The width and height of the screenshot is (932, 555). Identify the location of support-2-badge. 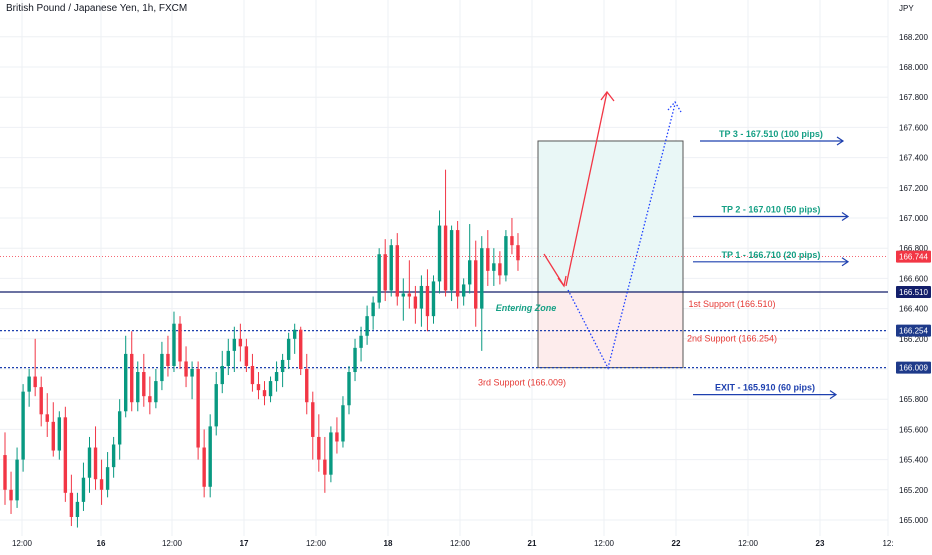
(913, 330).